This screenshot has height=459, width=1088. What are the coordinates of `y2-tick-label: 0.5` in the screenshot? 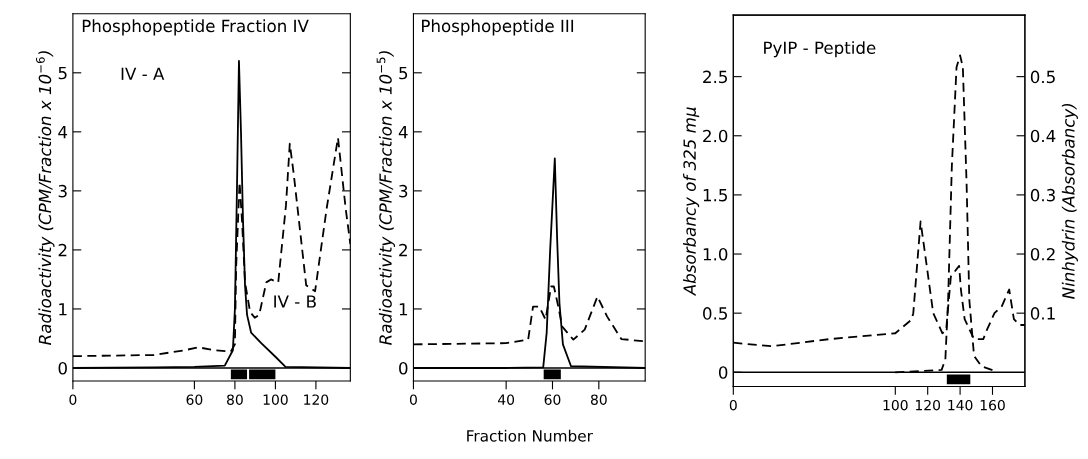 It's located at (1042, 77).